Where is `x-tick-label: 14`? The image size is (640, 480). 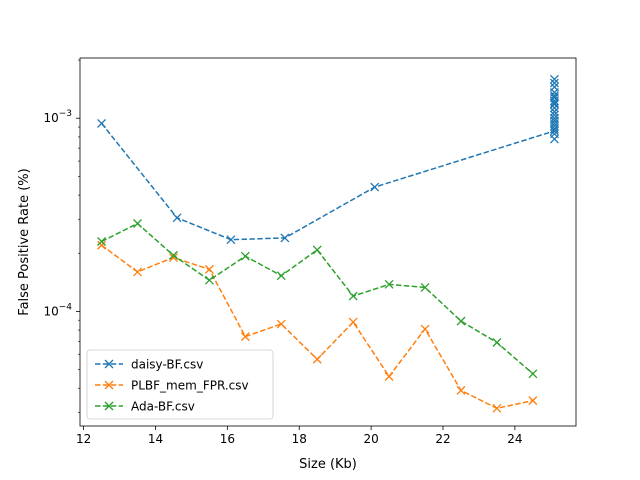 x-tick-label: 14 is located at coordinates (155, 439).